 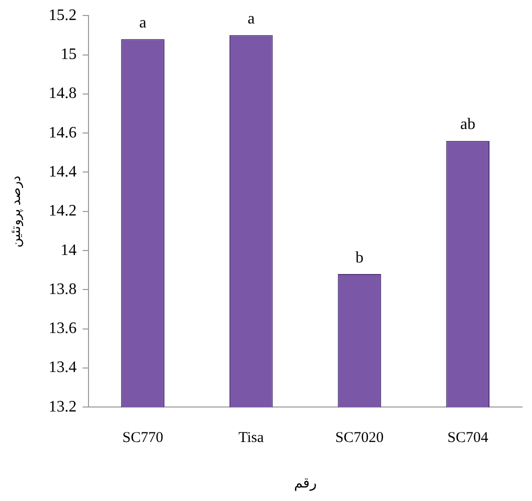 What do you see at coordinates (62, 15) in the screenshot?
I see `y-tick-label: 15.2` at bounding box center [62, 15].